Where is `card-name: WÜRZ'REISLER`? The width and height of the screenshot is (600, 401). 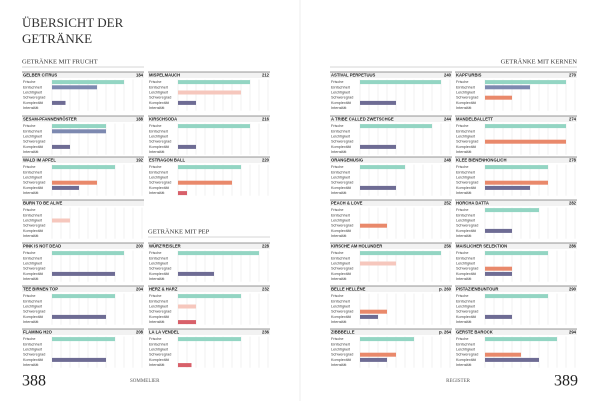 card-name: WÜRZ'REISLER is located at coordinates (165, 245).